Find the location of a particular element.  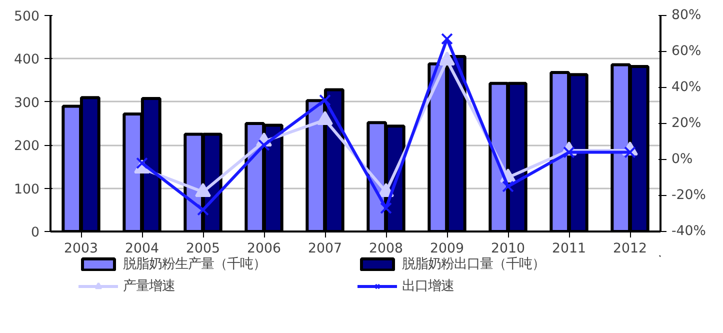

x-tick-label: 2009 is located at coordinates (447, 249).